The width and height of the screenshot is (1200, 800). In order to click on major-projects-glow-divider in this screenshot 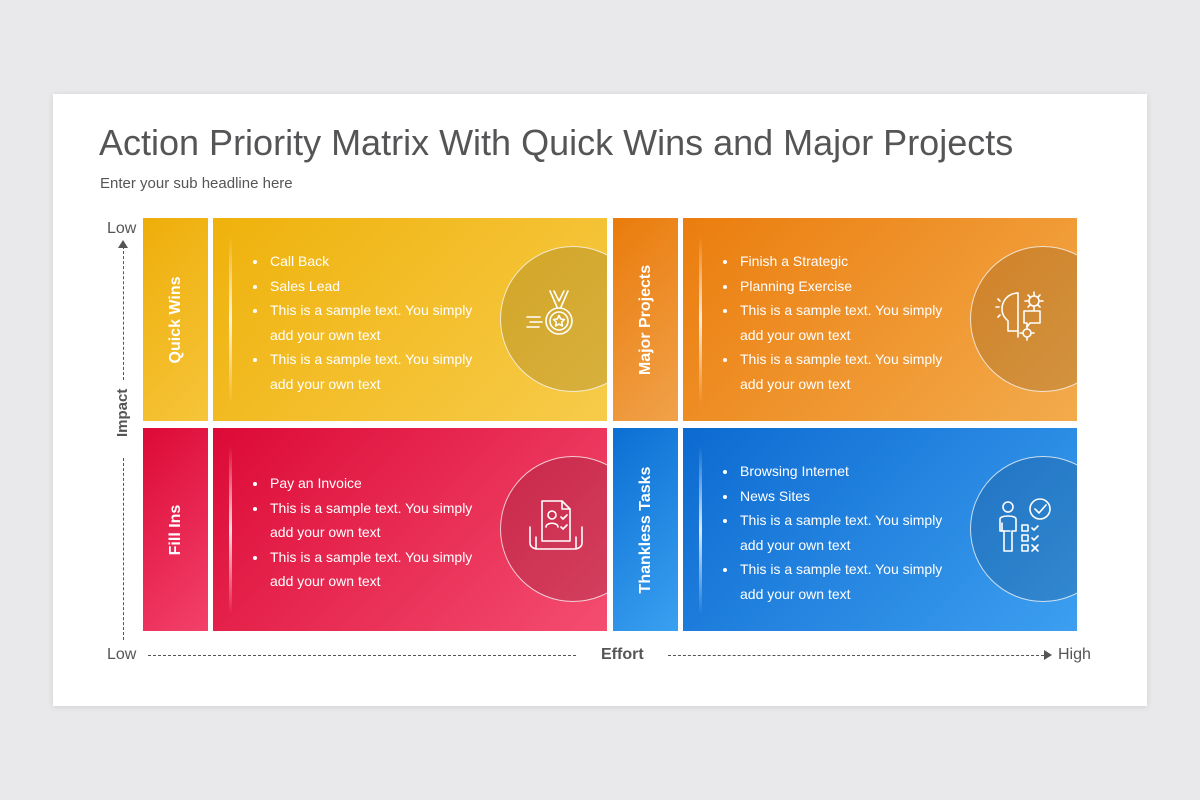, I will do `click(700, 320)`.